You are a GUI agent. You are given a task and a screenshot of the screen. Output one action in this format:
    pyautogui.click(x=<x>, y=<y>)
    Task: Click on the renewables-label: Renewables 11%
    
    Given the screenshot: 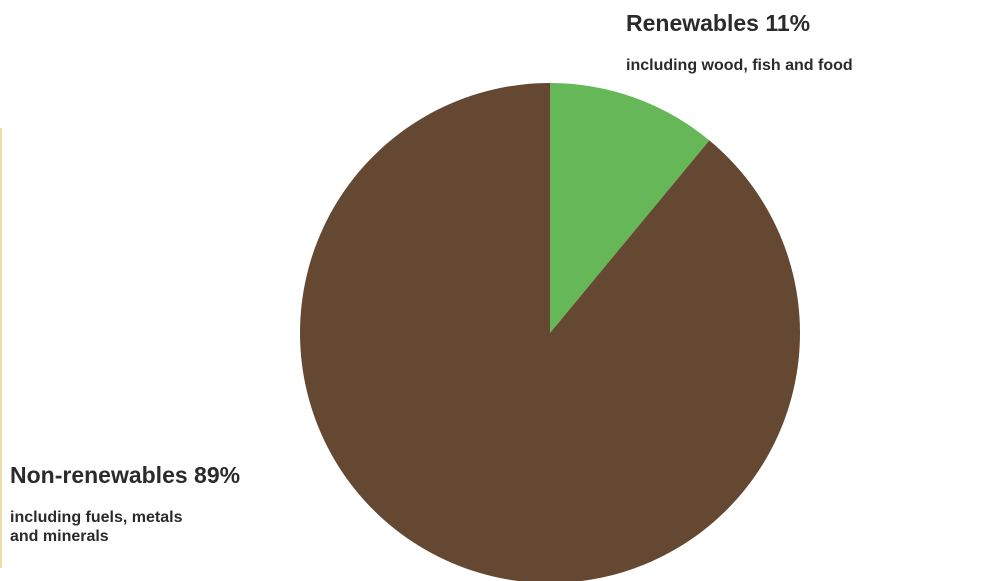 What is the action you would take?
    pyautogui.click(x=718, y=23)
    